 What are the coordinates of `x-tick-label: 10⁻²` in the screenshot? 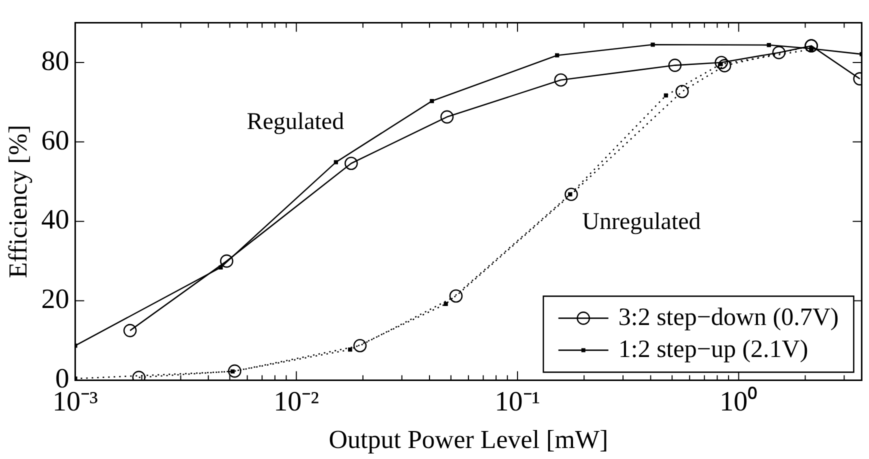 It's located at (297, 402).